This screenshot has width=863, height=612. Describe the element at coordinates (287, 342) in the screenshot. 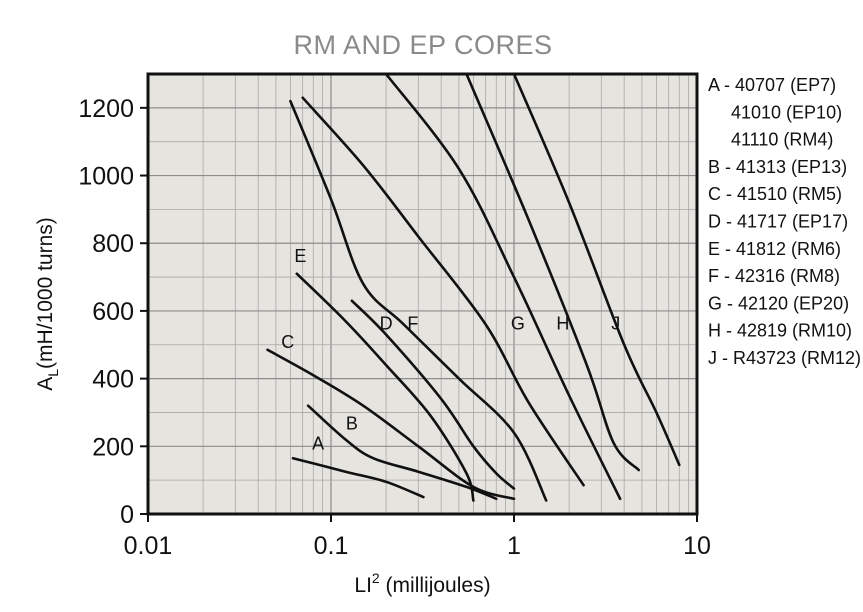

I see `curve-label: C` at that location.